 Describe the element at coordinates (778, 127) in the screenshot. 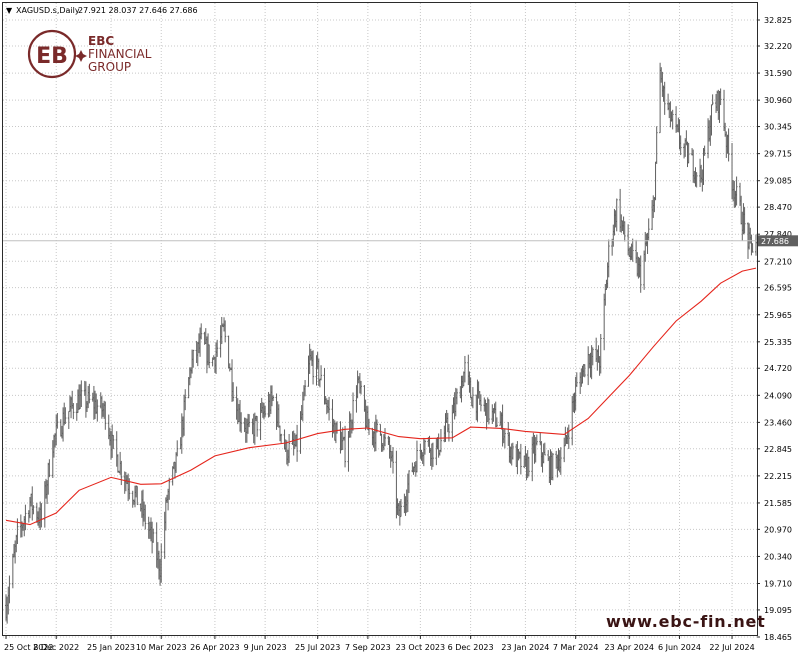

I see `y-tick-label: 30.345` at that location.